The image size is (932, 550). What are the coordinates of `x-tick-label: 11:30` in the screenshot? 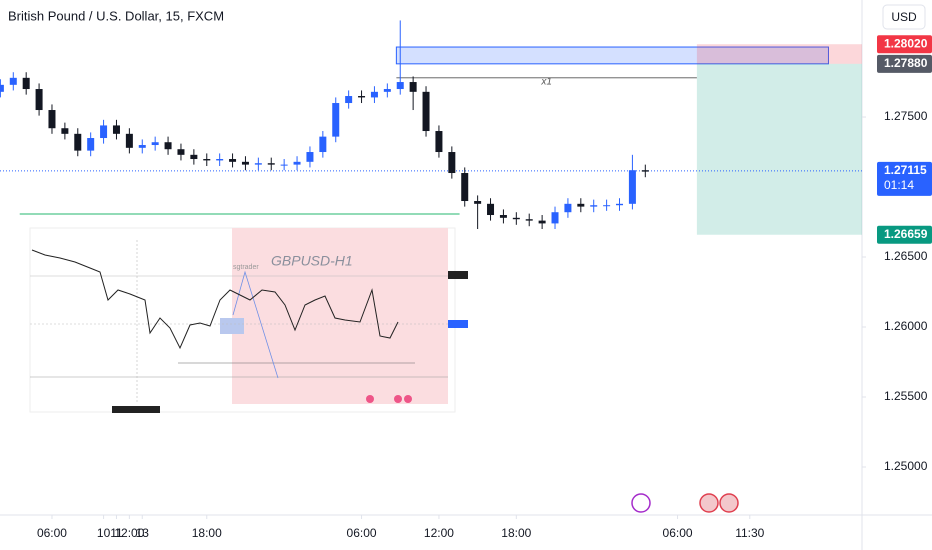 It's located at (749, 533).